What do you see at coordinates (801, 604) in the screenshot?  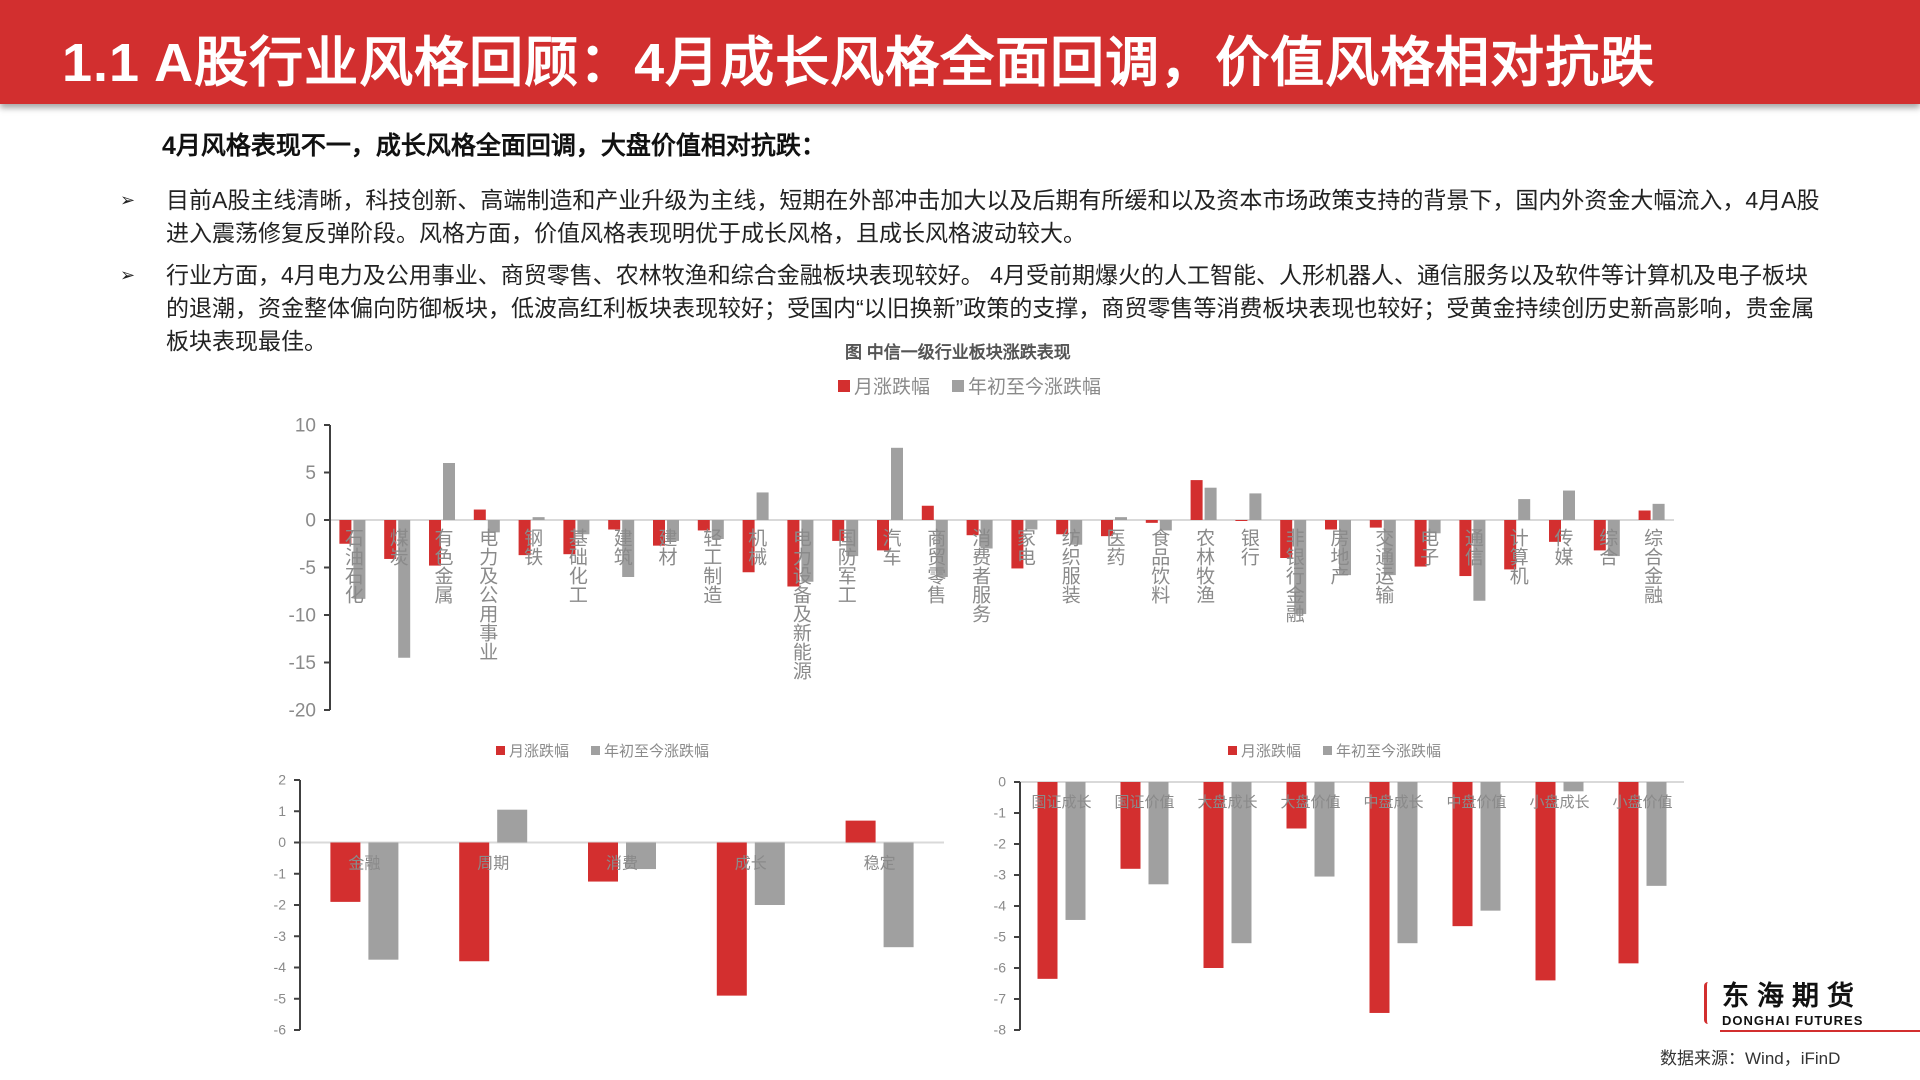 I see `category-label: 电力设备及新能源` at bounding box center [801, 604].